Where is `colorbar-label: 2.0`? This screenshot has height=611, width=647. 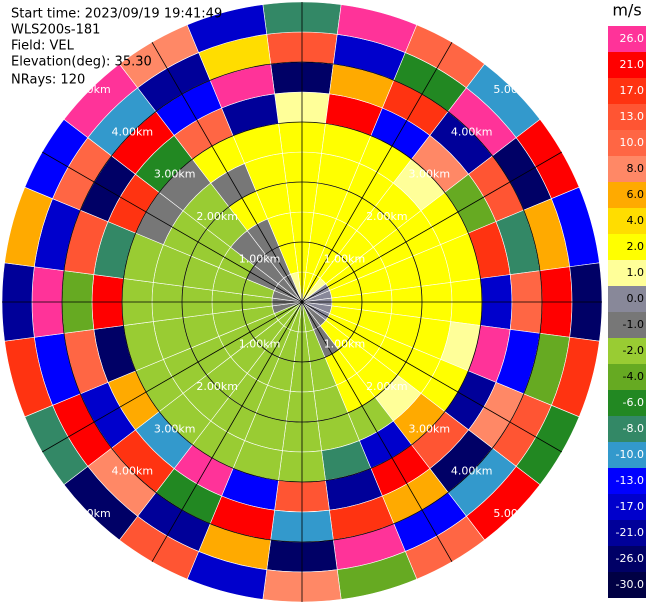
colorbar-label: 2.0 is located at coordinates (636, 246).